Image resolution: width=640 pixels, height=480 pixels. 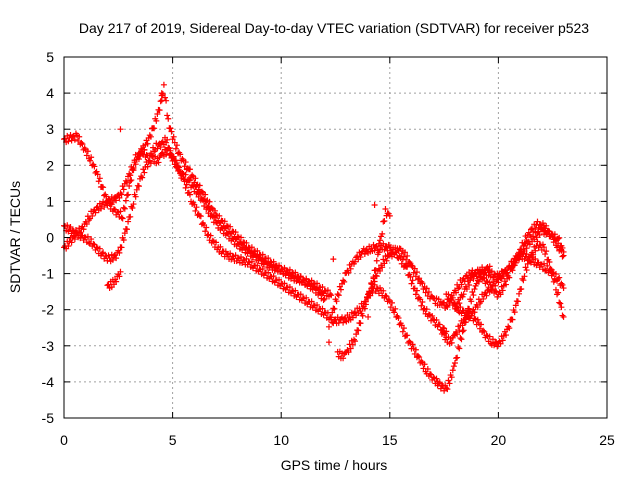 What do you see at coordinates (337, 440) in the screenshot?
I see `x-tick-labels: 0 5 10 15 20 25` at bounding box center [337, 440].